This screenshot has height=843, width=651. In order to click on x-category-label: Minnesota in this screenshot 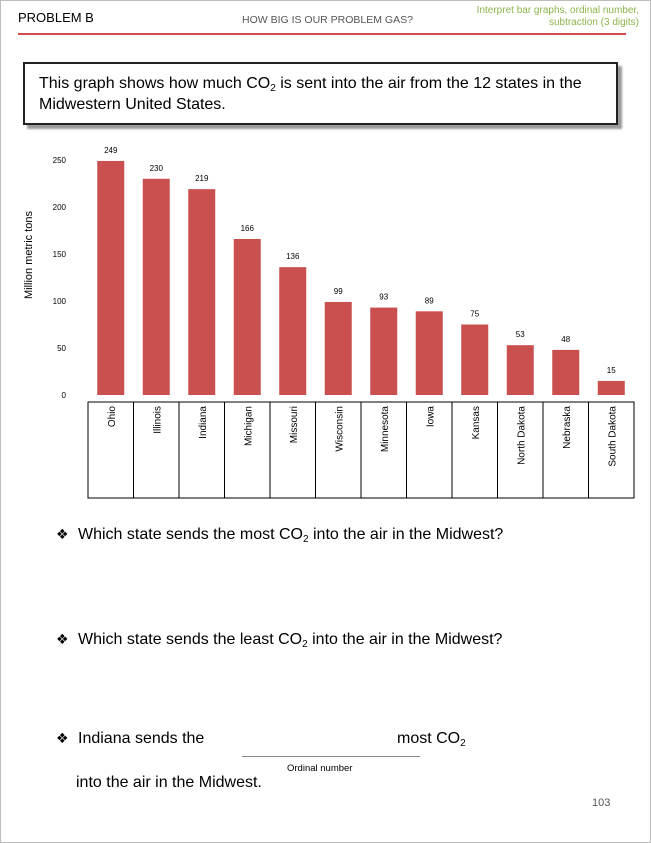, I will do `click(385, 429)`.